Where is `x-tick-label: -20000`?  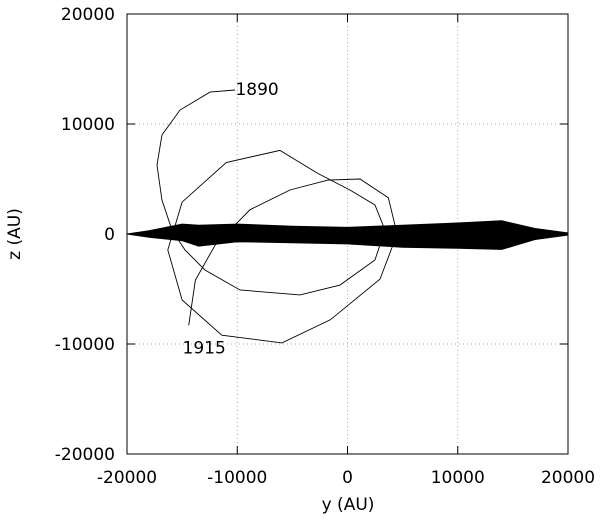 x-tick-label: -20000 is located at coordinates (127, 478).